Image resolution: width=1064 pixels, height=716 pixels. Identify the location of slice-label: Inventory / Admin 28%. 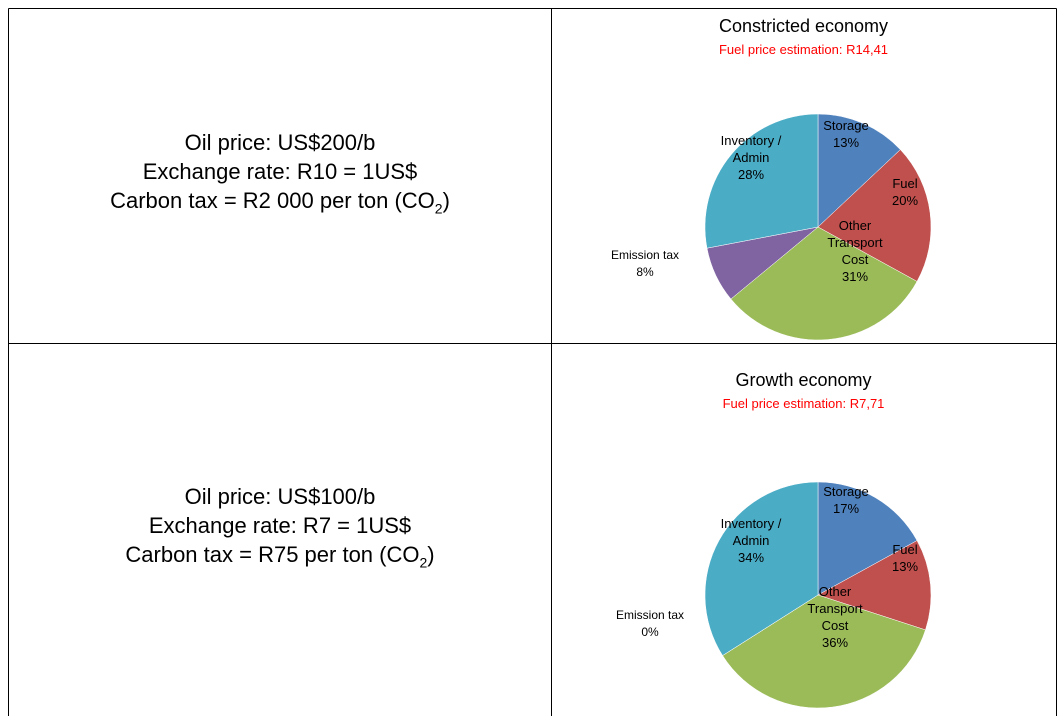
(751, 157).